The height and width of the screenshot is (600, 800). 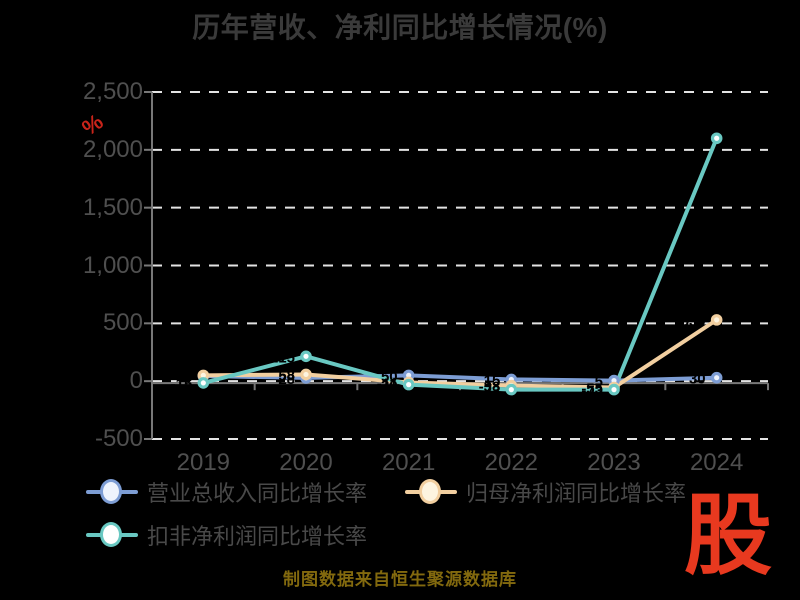 What do you see at coordinates (112, 91) in the screenshot?
I see `y-axis-label: 2,500` at bounding box center [112, 91].